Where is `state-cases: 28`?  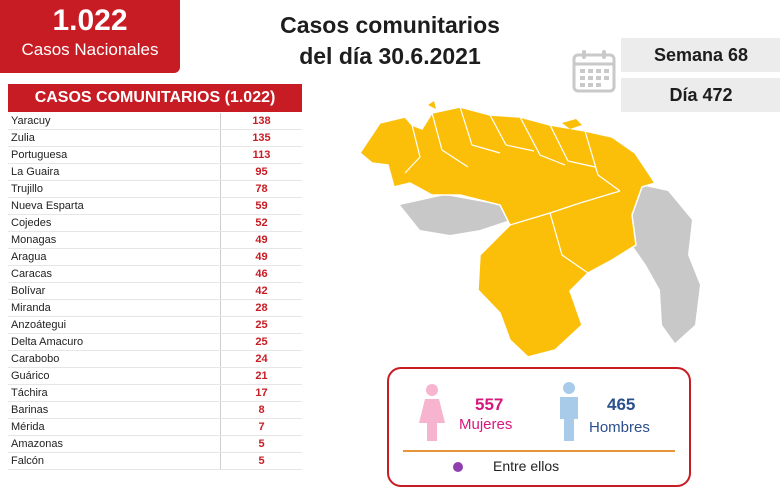 state-cases: 28 is located at coordinates (261, 308).